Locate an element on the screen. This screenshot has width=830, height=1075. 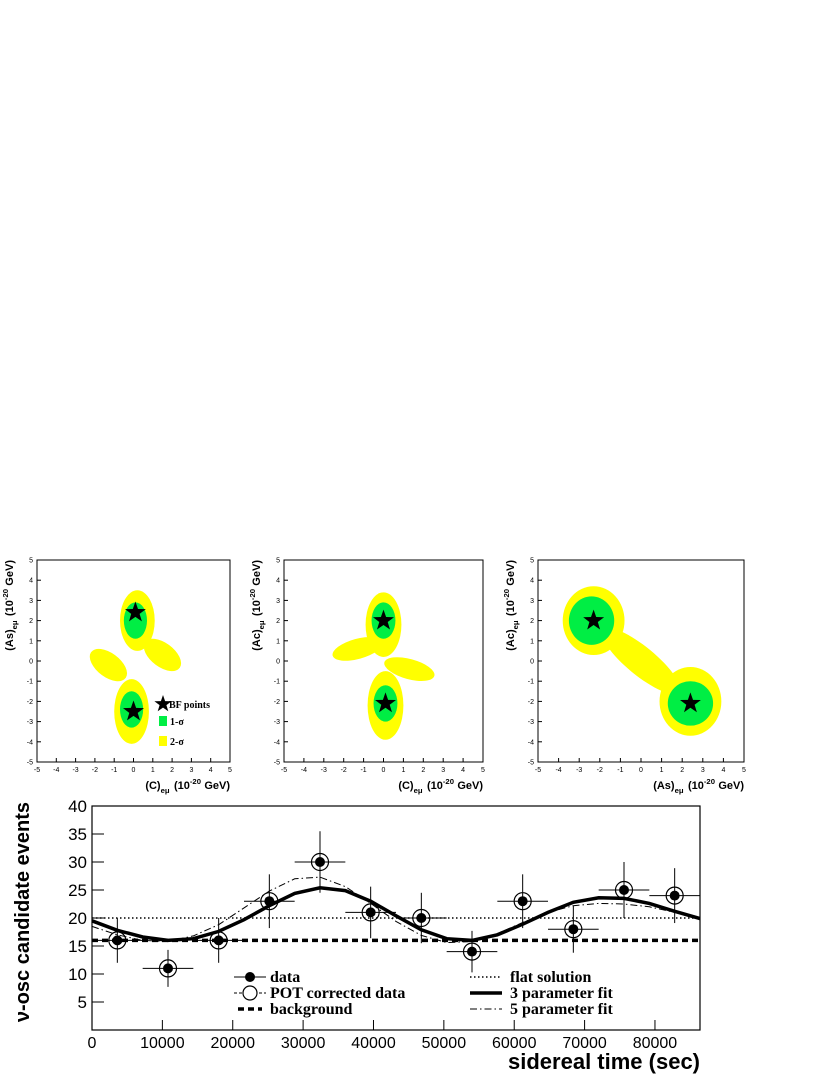
y-tick-label: 4 is located at coordinates (31, 581).